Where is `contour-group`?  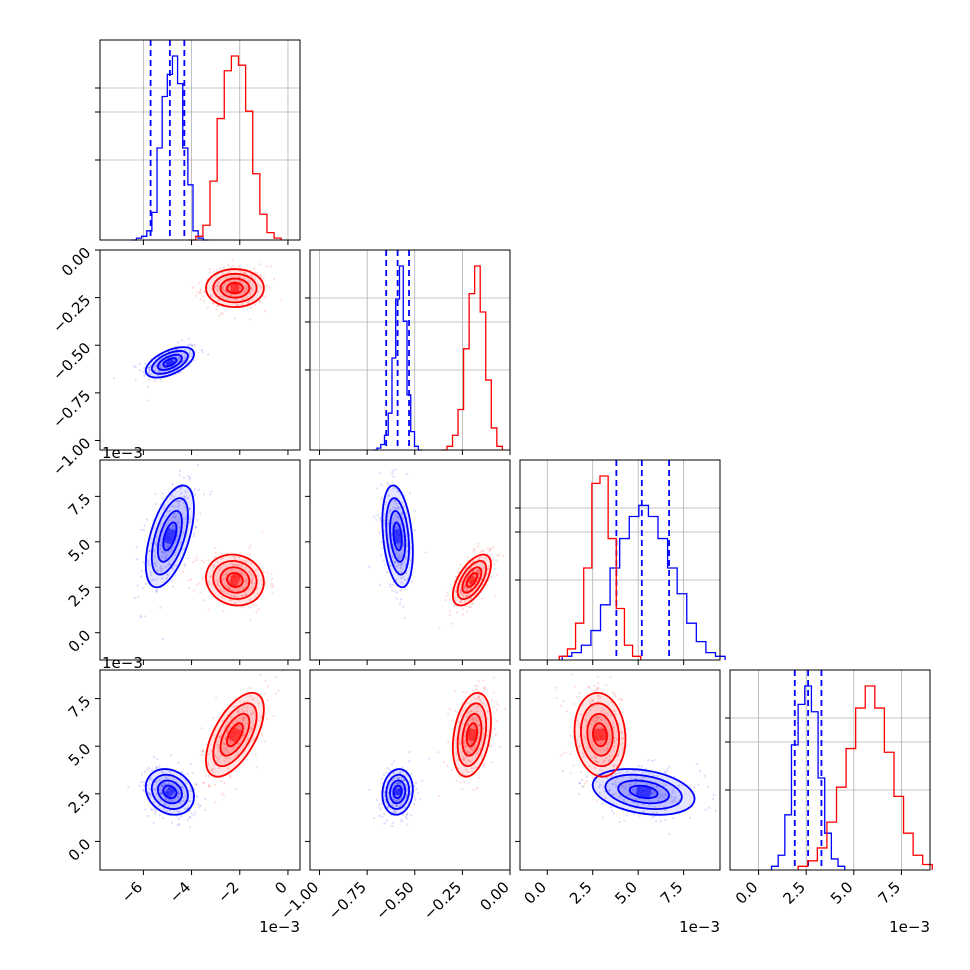
contour-group is located at coordinates (436, 753).